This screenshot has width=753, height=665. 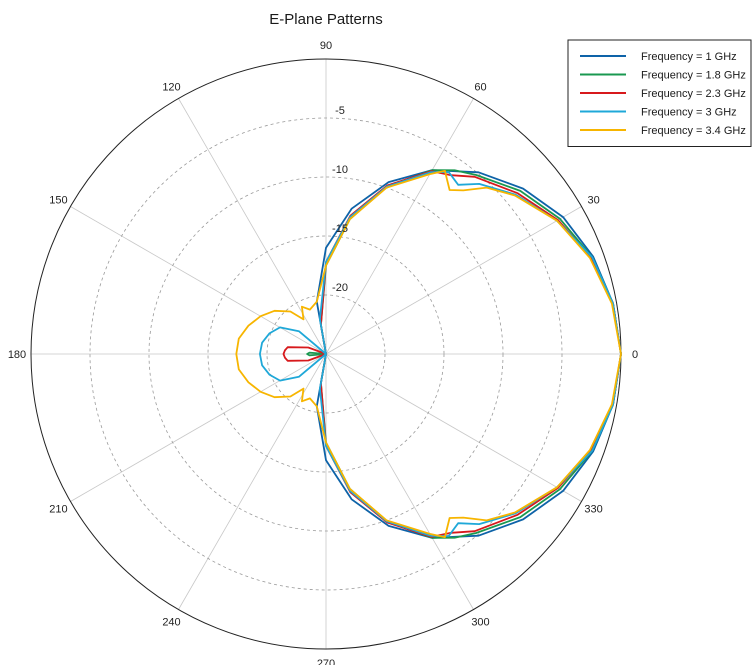 I want to click on angle-tick-label-90: 90, so click(x=326, y=46).